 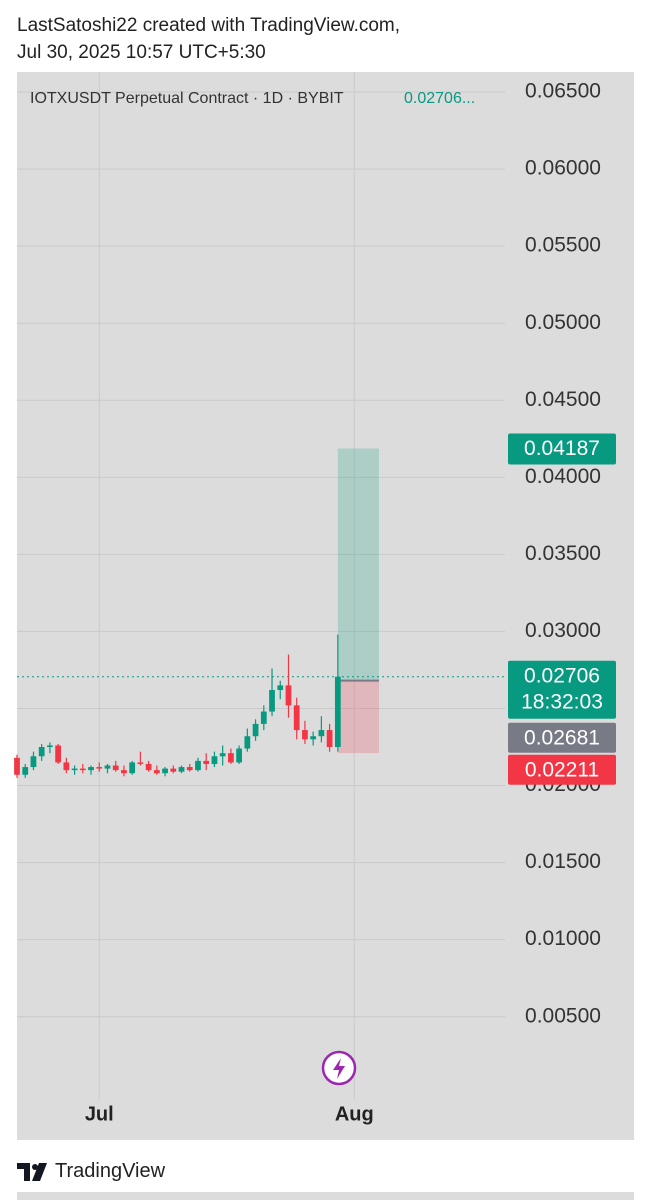 What do you see at coordinates (562, 675) in the screenshot?
I see `current-price-label: 0.02706` at bounding box center [562, 675].